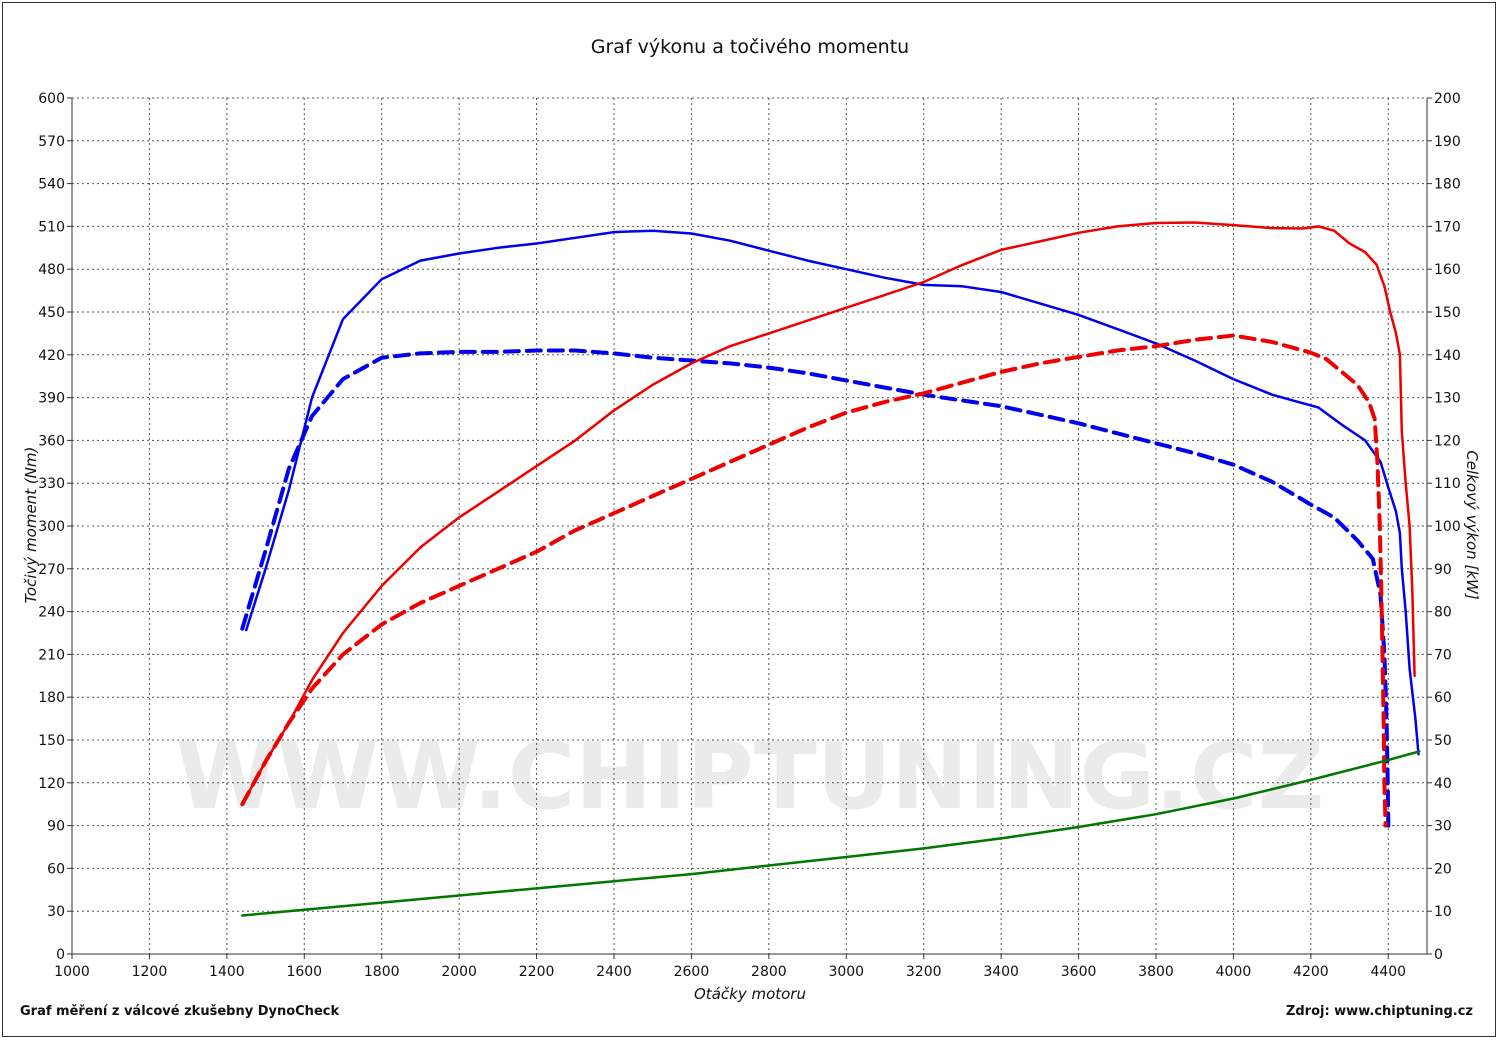 This screenshot has height=1041, width=1500. What do you see at coordinates (72, 972) in the screenshot?
I see `x-tick-label: 1000` at bounding box center [72, 972].